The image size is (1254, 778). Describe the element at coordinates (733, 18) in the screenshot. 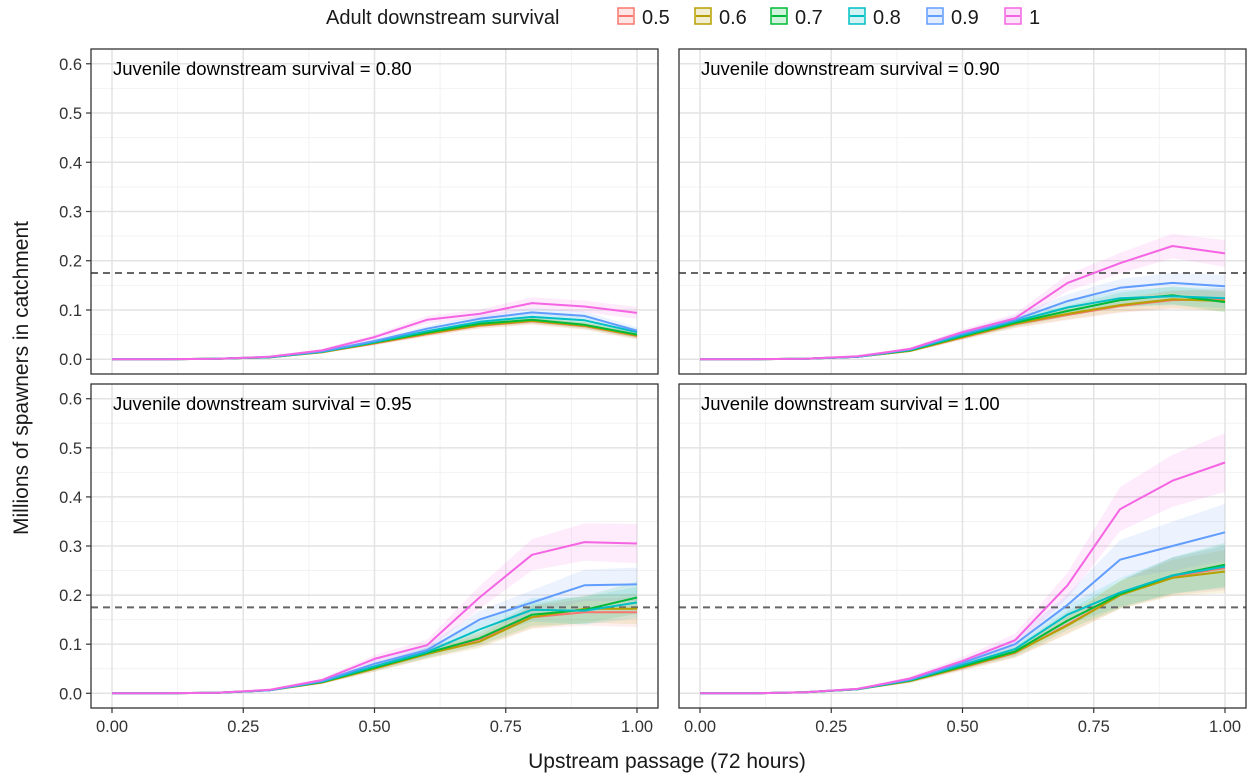

I see `legend-label: 0.6` at that location.